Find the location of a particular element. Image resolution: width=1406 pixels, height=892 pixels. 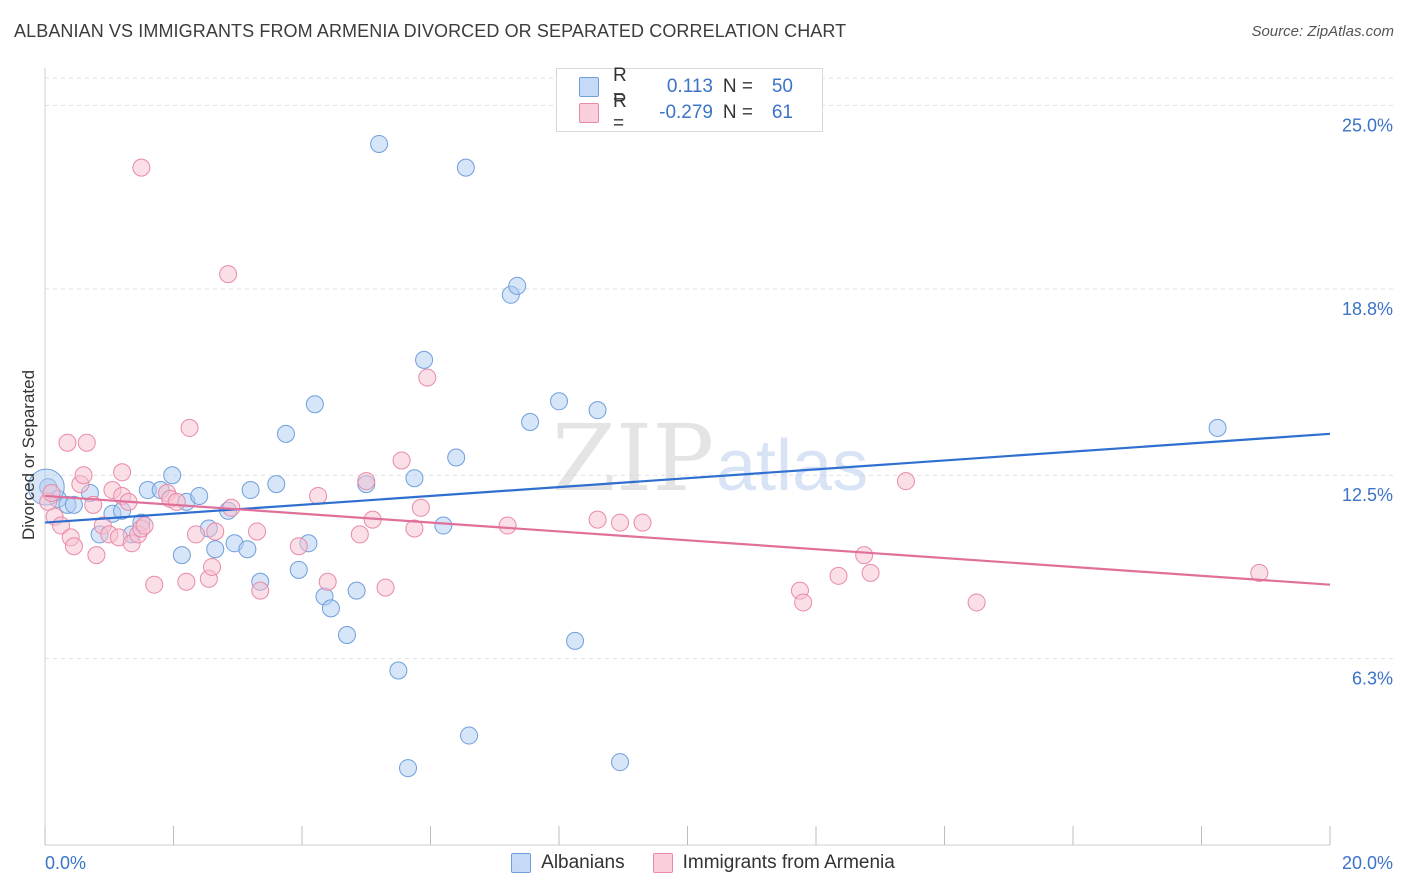

r-value: 0.113 is located at coordinates (689, 86).